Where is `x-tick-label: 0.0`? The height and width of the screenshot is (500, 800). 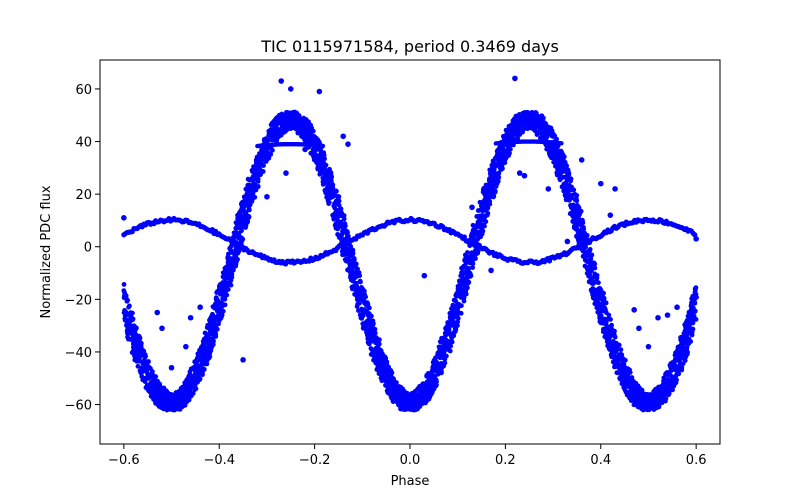
x-tick-label: 0.0 is located at coordinates (410, 460).